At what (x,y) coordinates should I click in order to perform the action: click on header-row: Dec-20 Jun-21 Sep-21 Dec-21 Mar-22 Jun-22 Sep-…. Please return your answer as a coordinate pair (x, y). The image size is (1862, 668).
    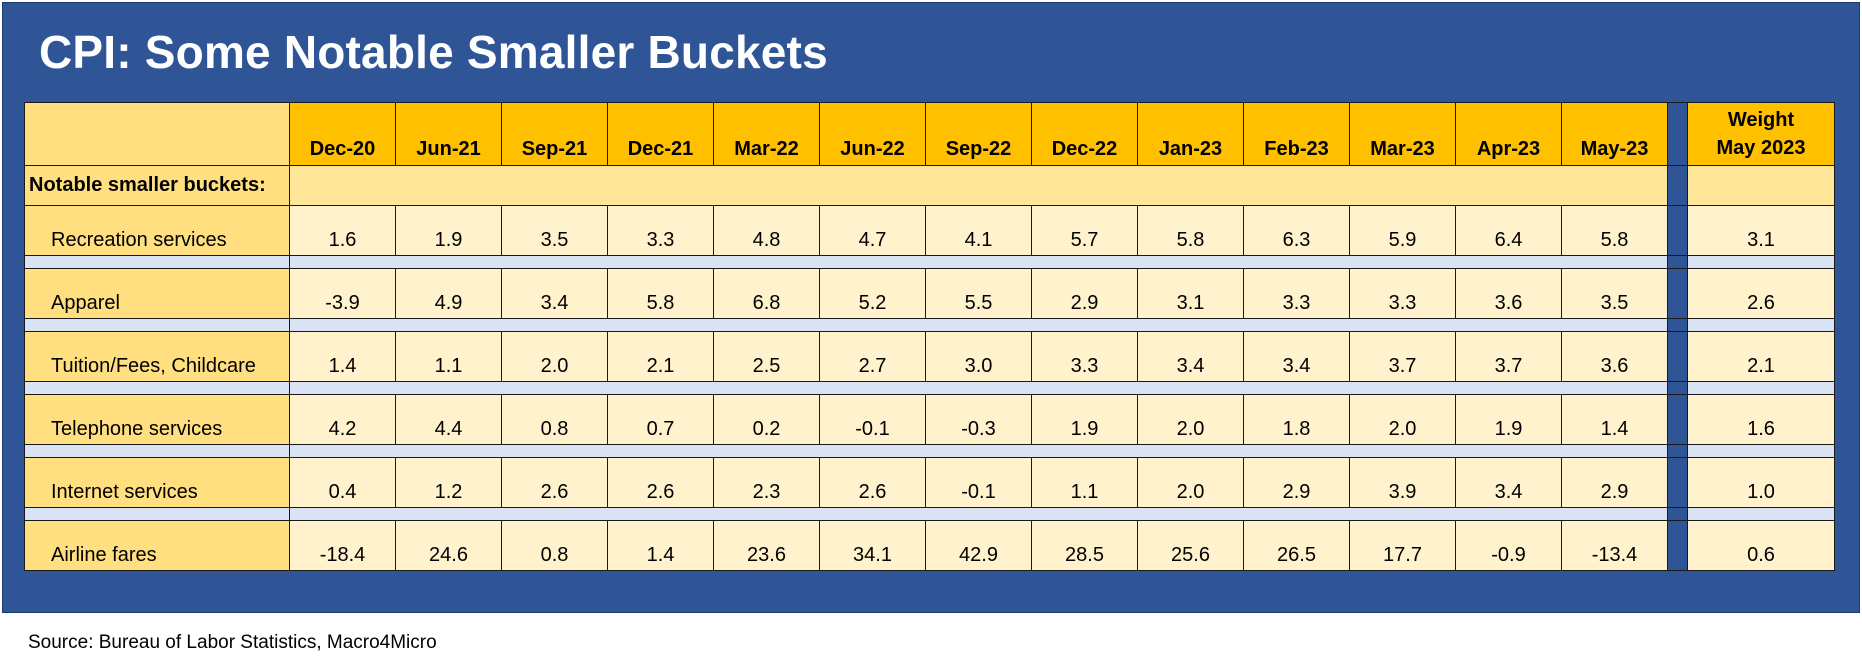
    Looking at the image, I should click on (929, 134).